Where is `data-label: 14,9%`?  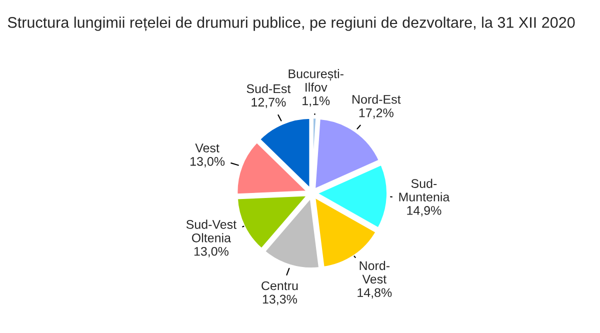
data-label: 14,9% is located at coordinates (424, 211).